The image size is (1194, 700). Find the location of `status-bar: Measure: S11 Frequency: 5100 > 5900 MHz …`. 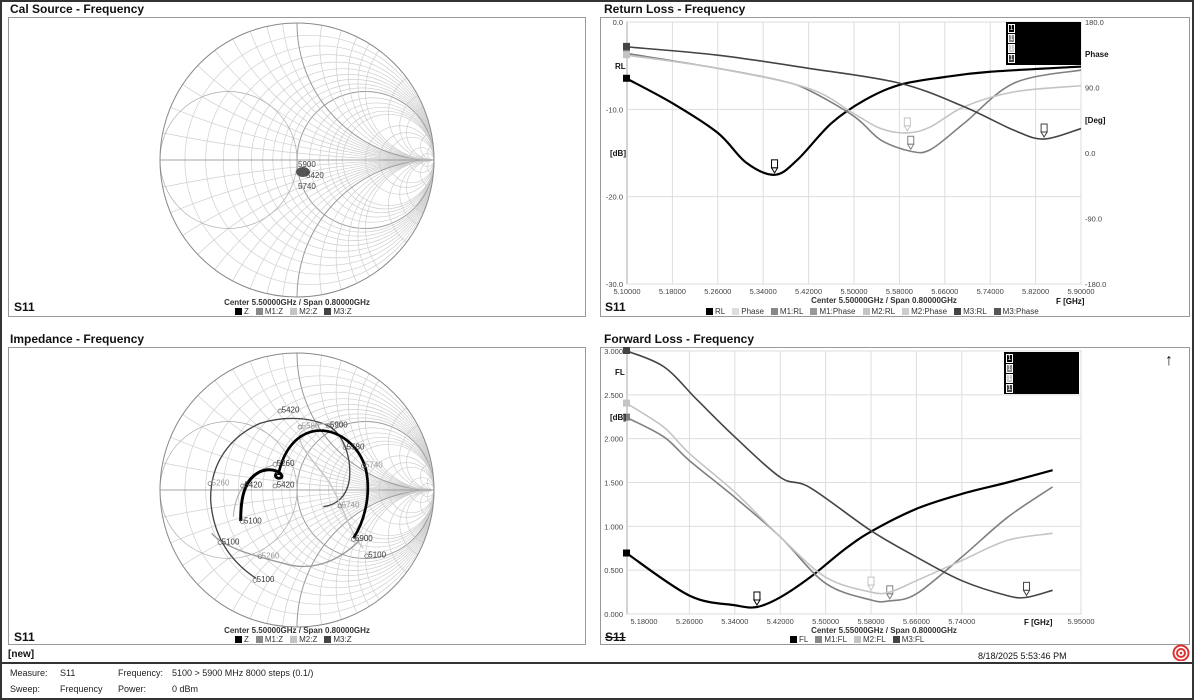

status-bar: Measure: S11 Frequency: 5100 > 5900 MHz … is located at coordinates (597, 681).